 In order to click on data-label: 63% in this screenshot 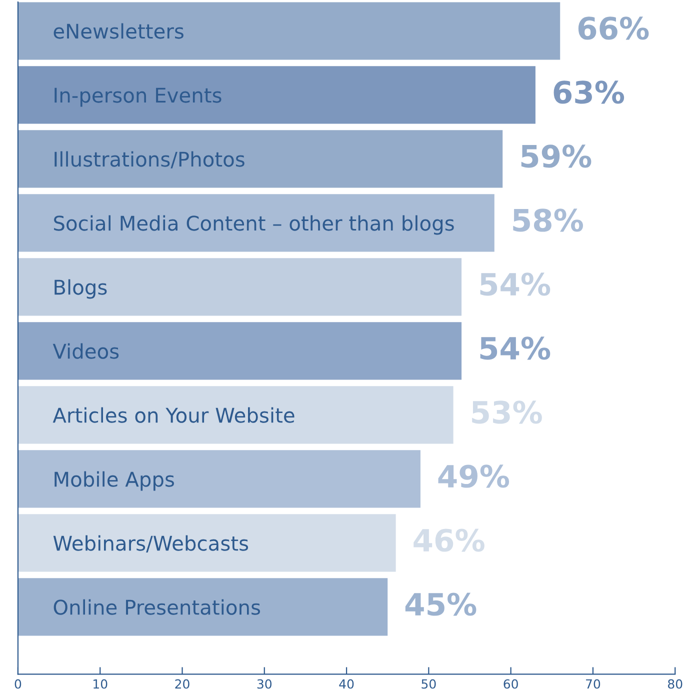, I will do `click(589, 92)`.